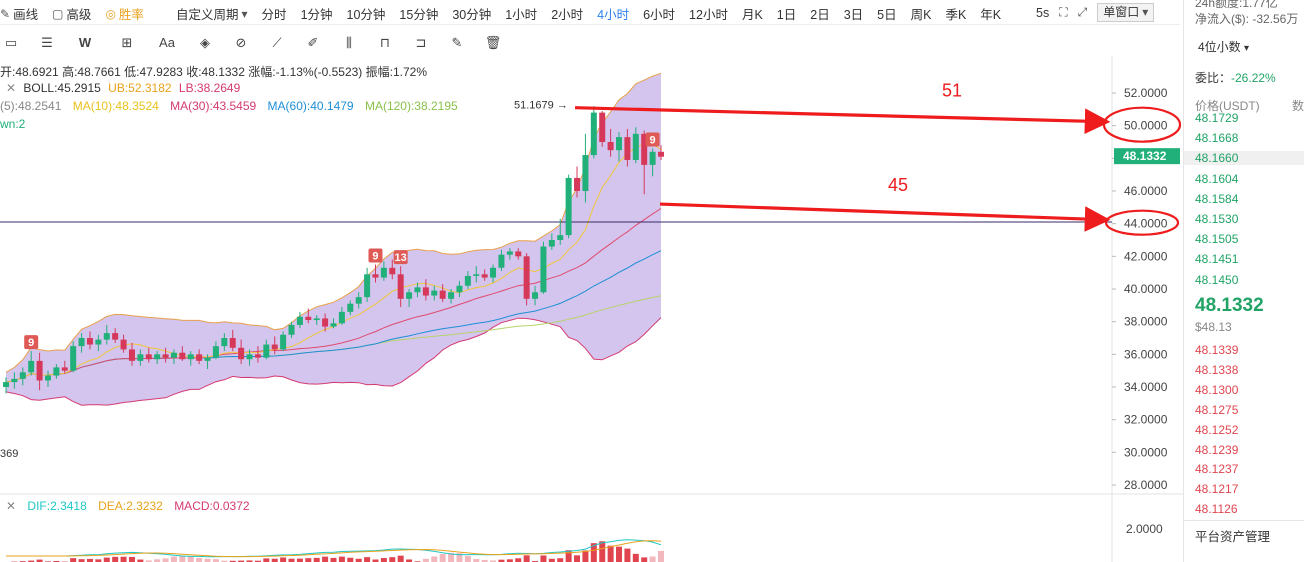 This screenshot has width=1304, height=562. I want to click on bids-row: 48.1660, so click(1244, 158).